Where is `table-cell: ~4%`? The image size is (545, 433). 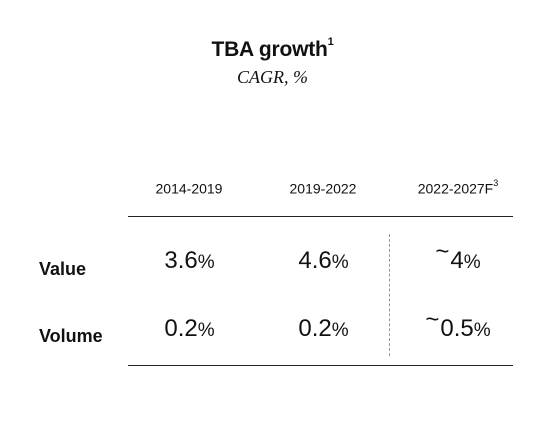 table-cell: ~4% is located at coordinates (458, 256).